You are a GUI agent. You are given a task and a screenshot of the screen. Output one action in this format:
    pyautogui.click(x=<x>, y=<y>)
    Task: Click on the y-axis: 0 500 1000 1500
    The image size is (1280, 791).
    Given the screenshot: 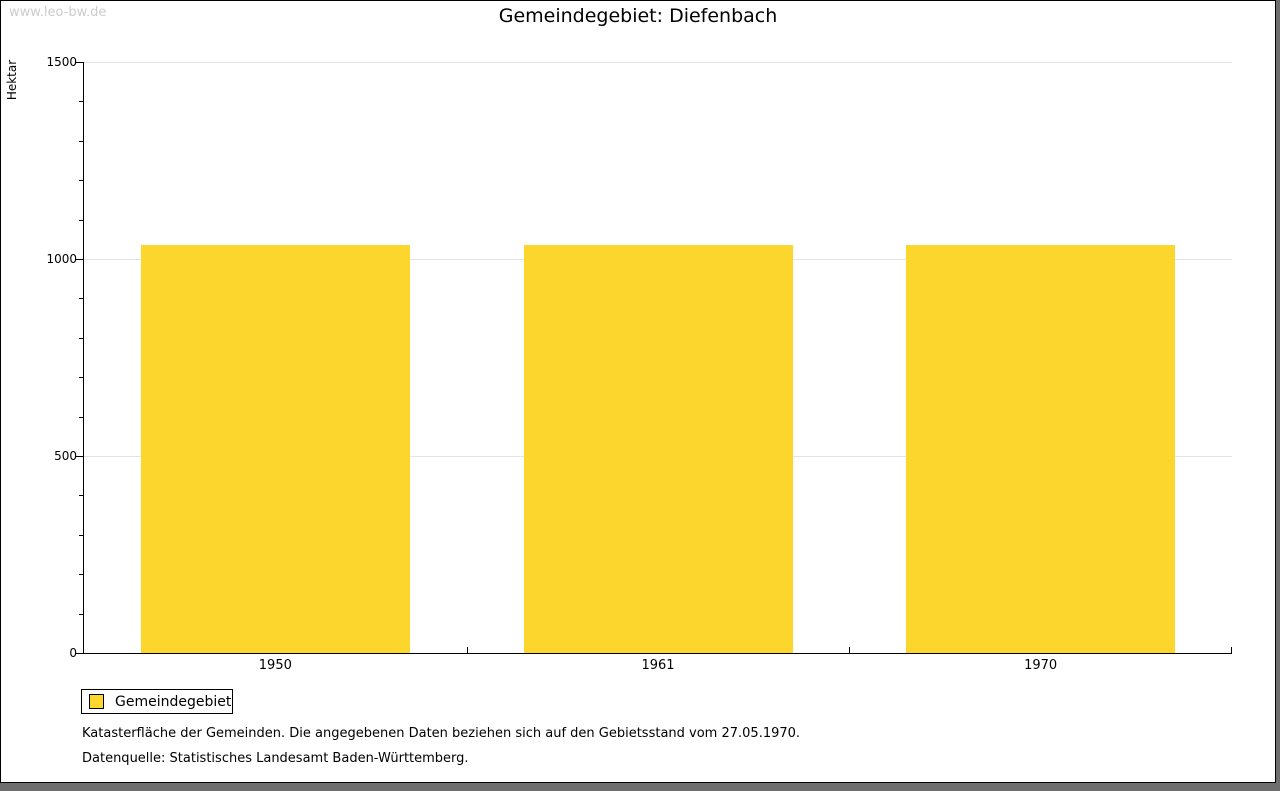 What is the action you would take?
    pyautogui.click(x=39, y=357)
    